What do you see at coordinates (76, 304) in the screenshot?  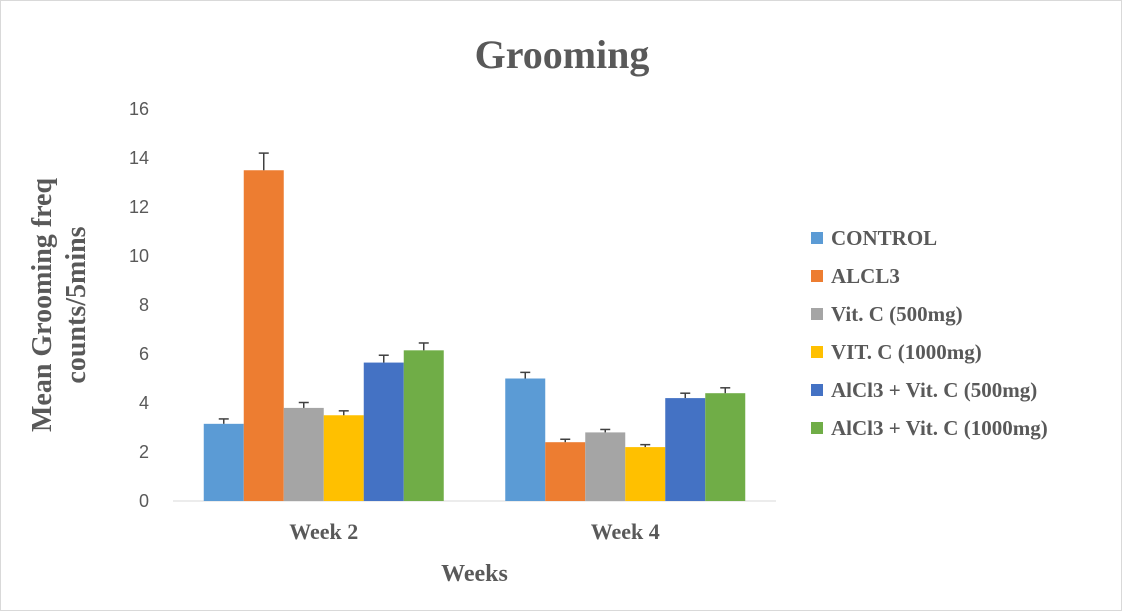 I see `y-axis-title-line-2: counts/5mins` at bounding box center [76, 304].